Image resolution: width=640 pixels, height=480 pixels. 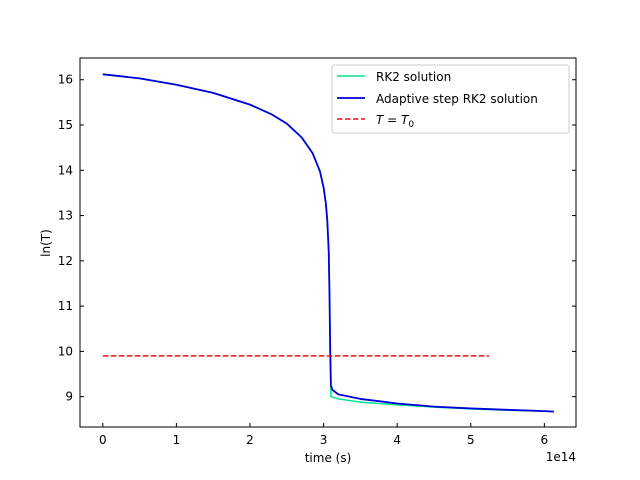 What do you see at coordinates (413, 77) in the screenshot?
I see `legend-label-rk2: RK2 solution` at bounding box center [413, 77].